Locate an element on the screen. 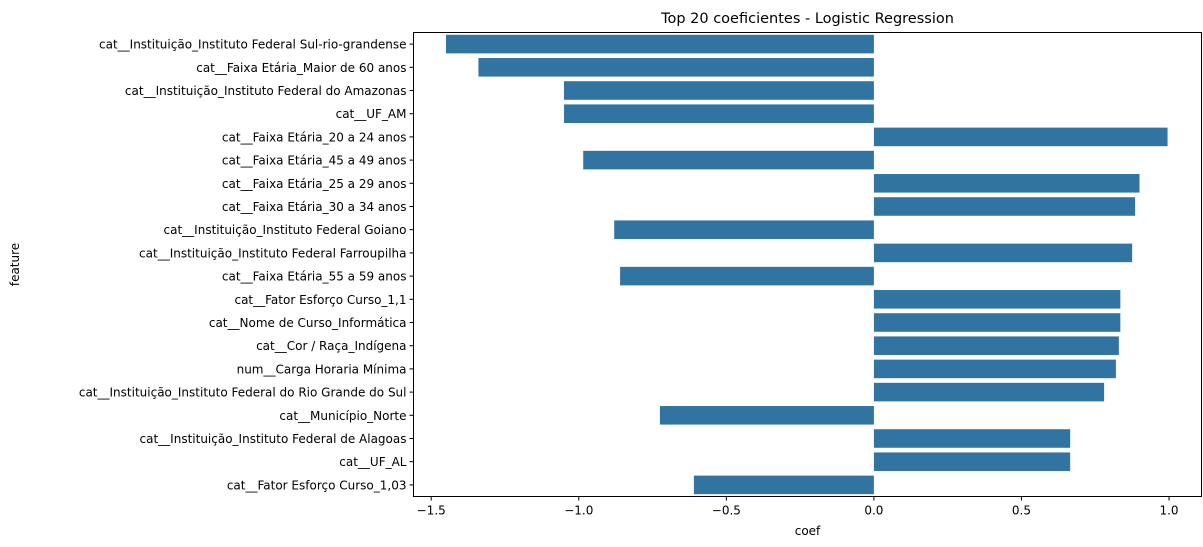  y-tick-label: cat__Faixa Etária_45 a 49 anos is located at coordinates (314, 161).